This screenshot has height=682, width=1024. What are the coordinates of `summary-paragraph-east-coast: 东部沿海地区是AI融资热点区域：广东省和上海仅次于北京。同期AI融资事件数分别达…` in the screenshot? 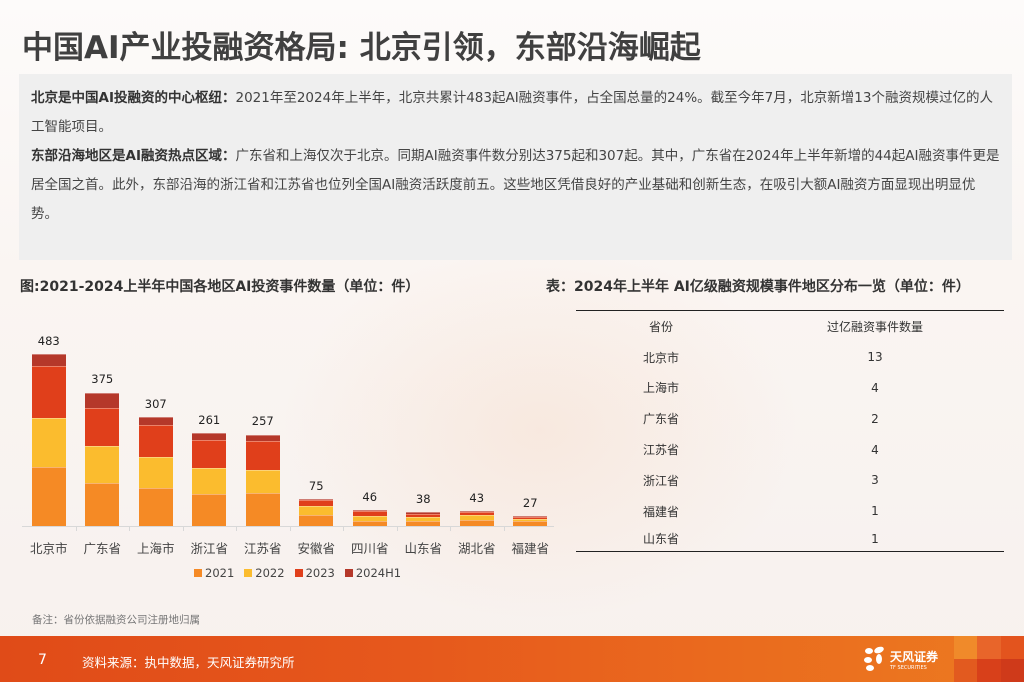 It's located at (515, 185).